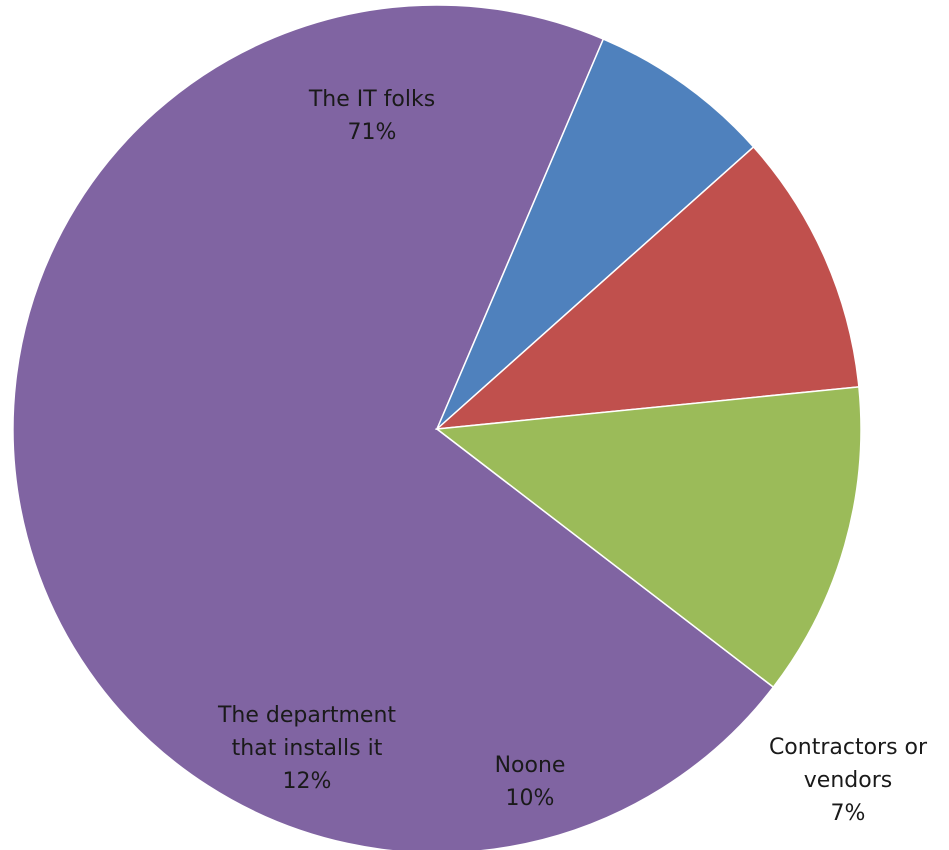 The width and height of the screenshot is (949, 850). Describe the element at coordinates (307, 781) in the screenshot. I see `slice-value-label-3: 12%` at that location.